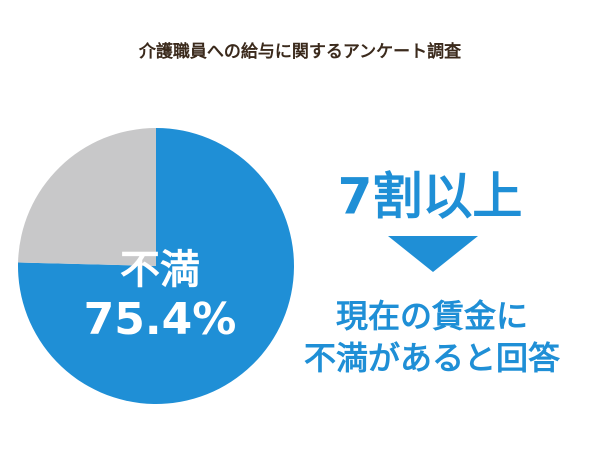  What do you see at coordinates (432, 316) in the screenshot?
I see `note-line: 現在の賃金に` at bounding box center [432, 316].